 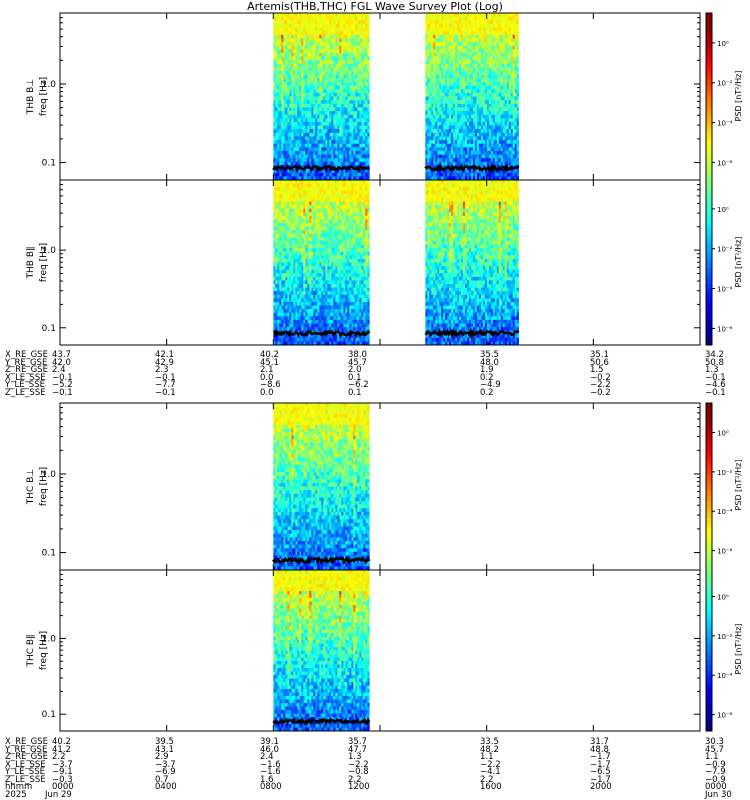 I want to click on ephemeris-value: 42.9, so click(x=164, y=362).